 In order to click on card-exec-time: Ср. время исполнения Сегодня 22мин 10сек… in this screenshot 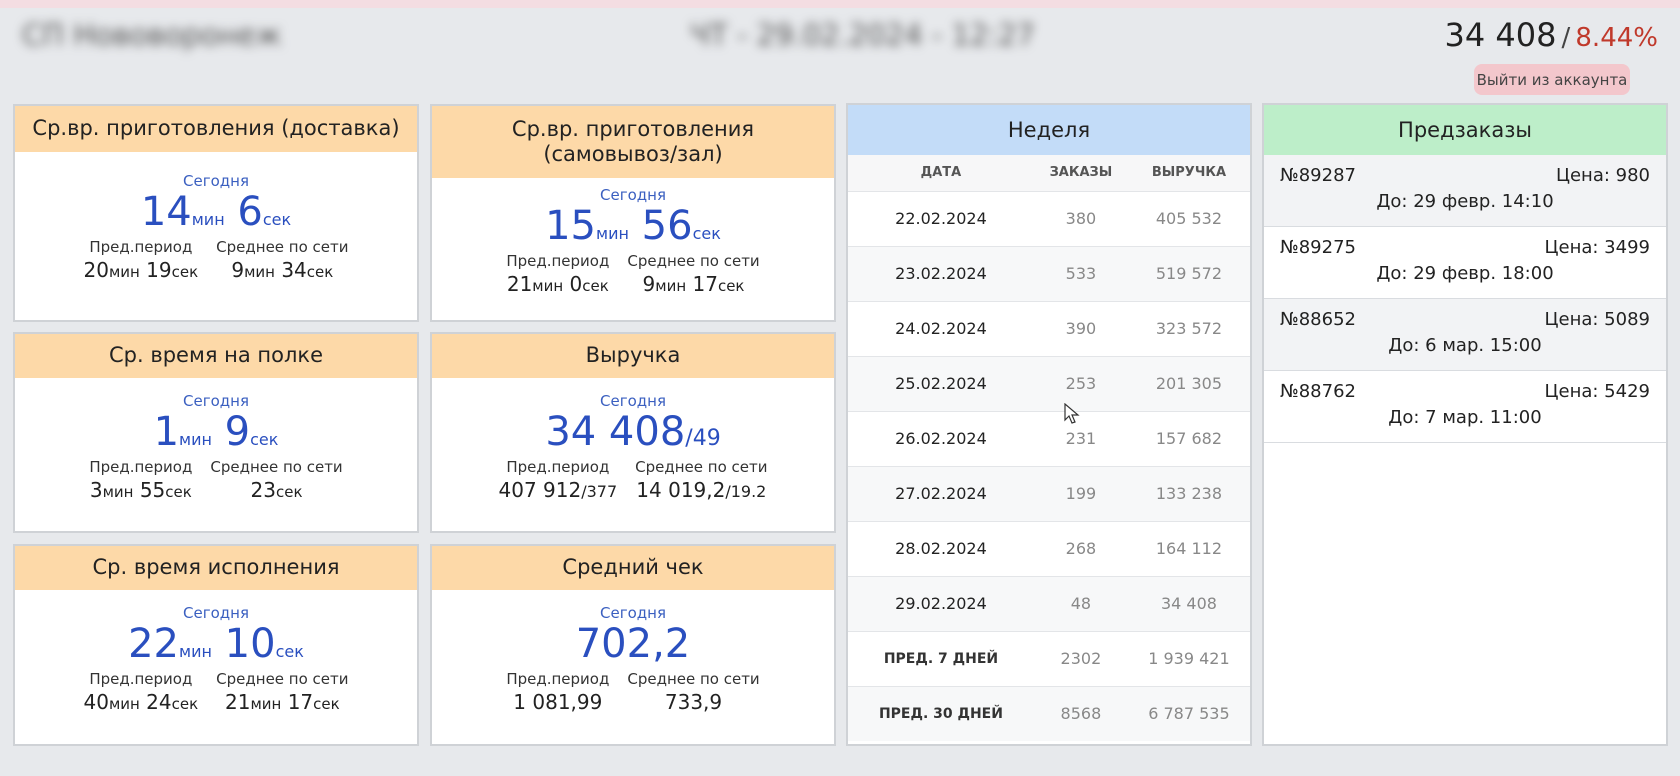, I will do `click(216, 645)`.